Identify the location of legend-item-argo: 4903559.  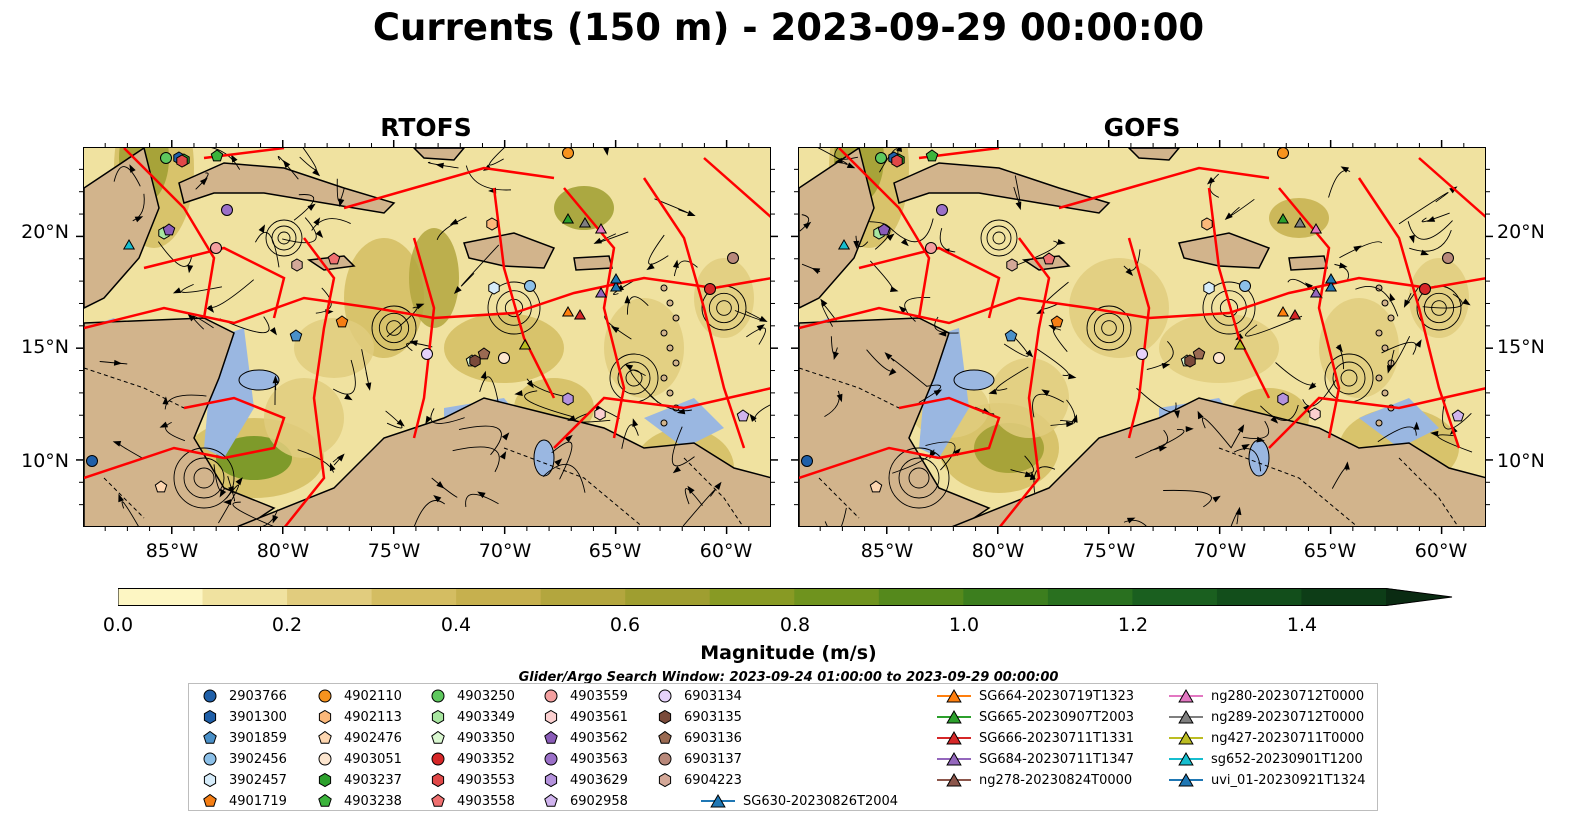
(584, 696).